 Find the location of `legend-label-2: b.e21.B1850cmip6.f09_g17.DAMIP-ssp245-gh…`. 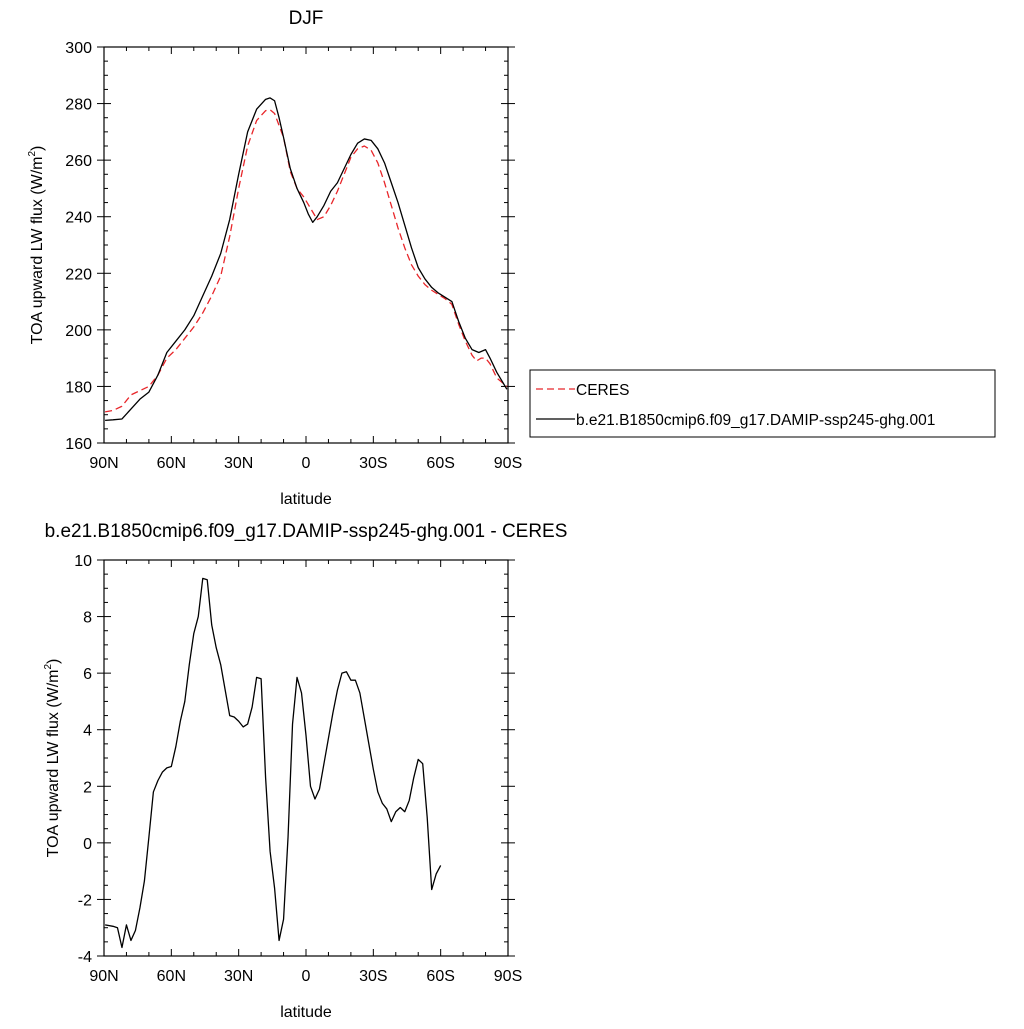

legend-label-2: b.e21.B1850cmip6.f09_g17.DAMIP-ssp245-gh… is located at coordinates (755, 420).